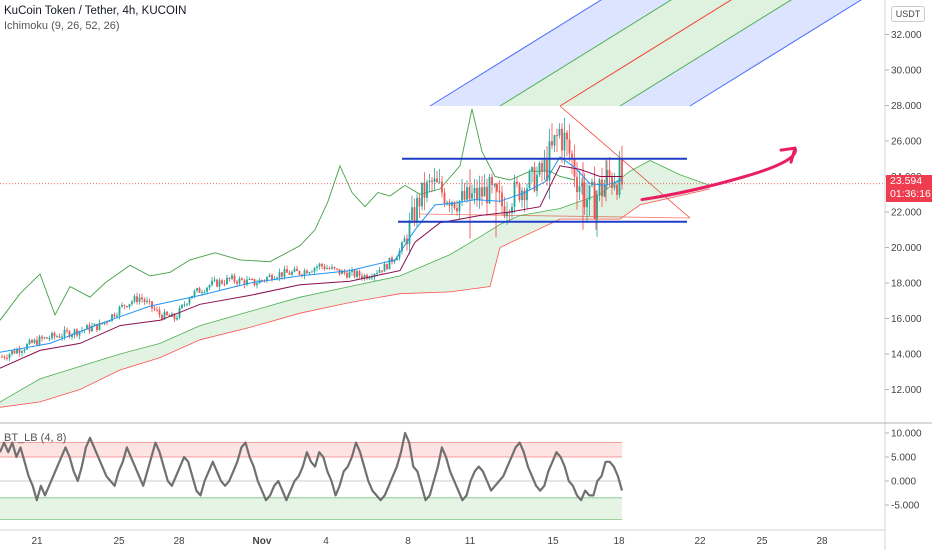 This screenshot has width=932, height=555. I want to click on price-tick-label: 30.000, so click(906, 71).